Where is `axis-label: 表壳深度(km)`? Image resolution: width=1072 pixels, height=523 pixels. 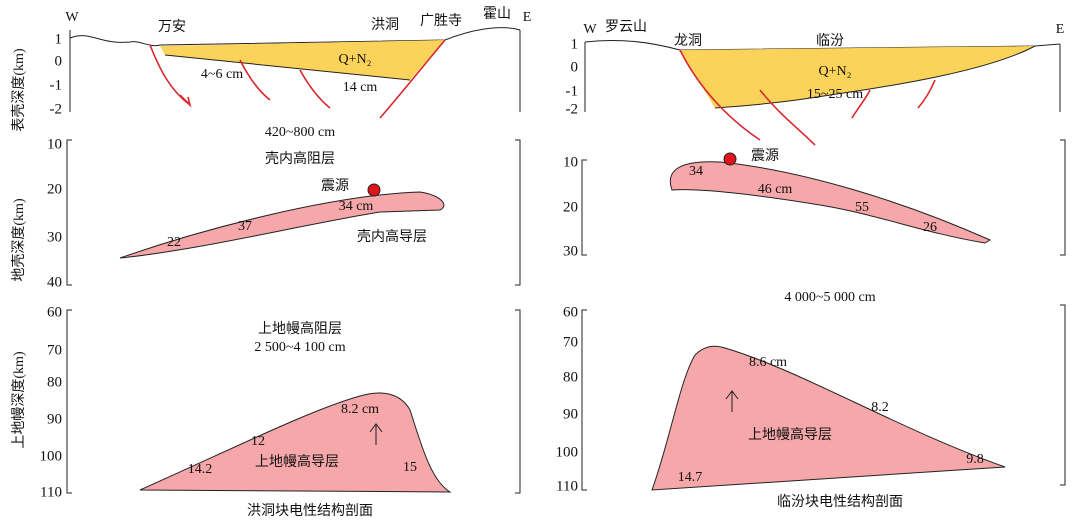 axis-label: 表壳深度(km) is located at coordinates (18, 90).